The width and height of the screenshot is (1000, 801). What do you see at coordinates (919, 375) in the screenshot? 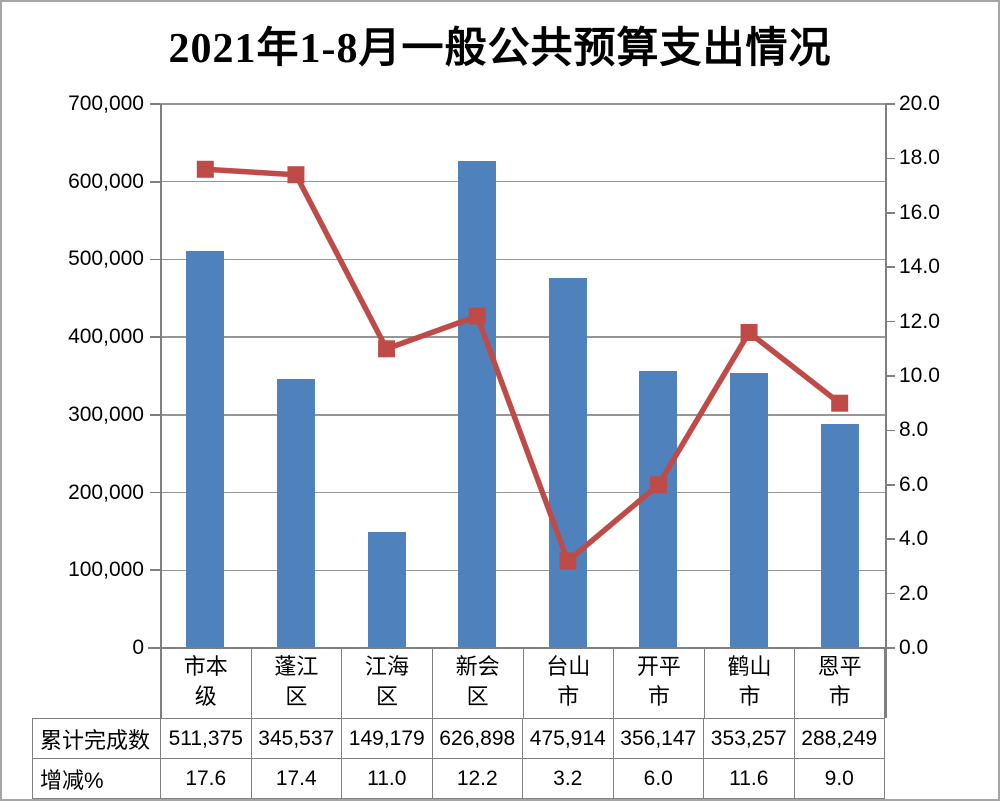
I see `right-axis-tick-label: 10.0` at bounding box center [919, 375].